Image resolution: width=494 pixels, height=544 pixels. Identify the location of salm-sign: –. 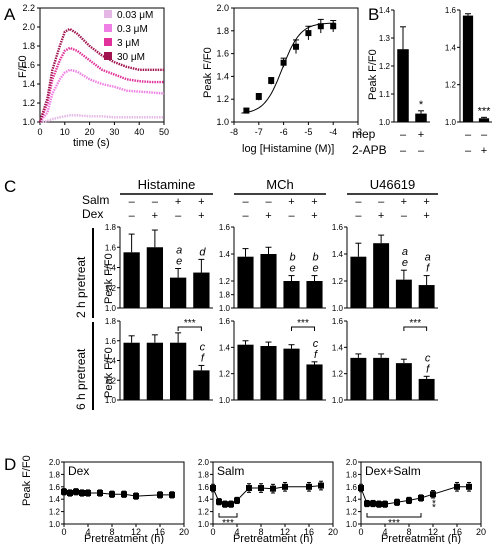
(132, 202).